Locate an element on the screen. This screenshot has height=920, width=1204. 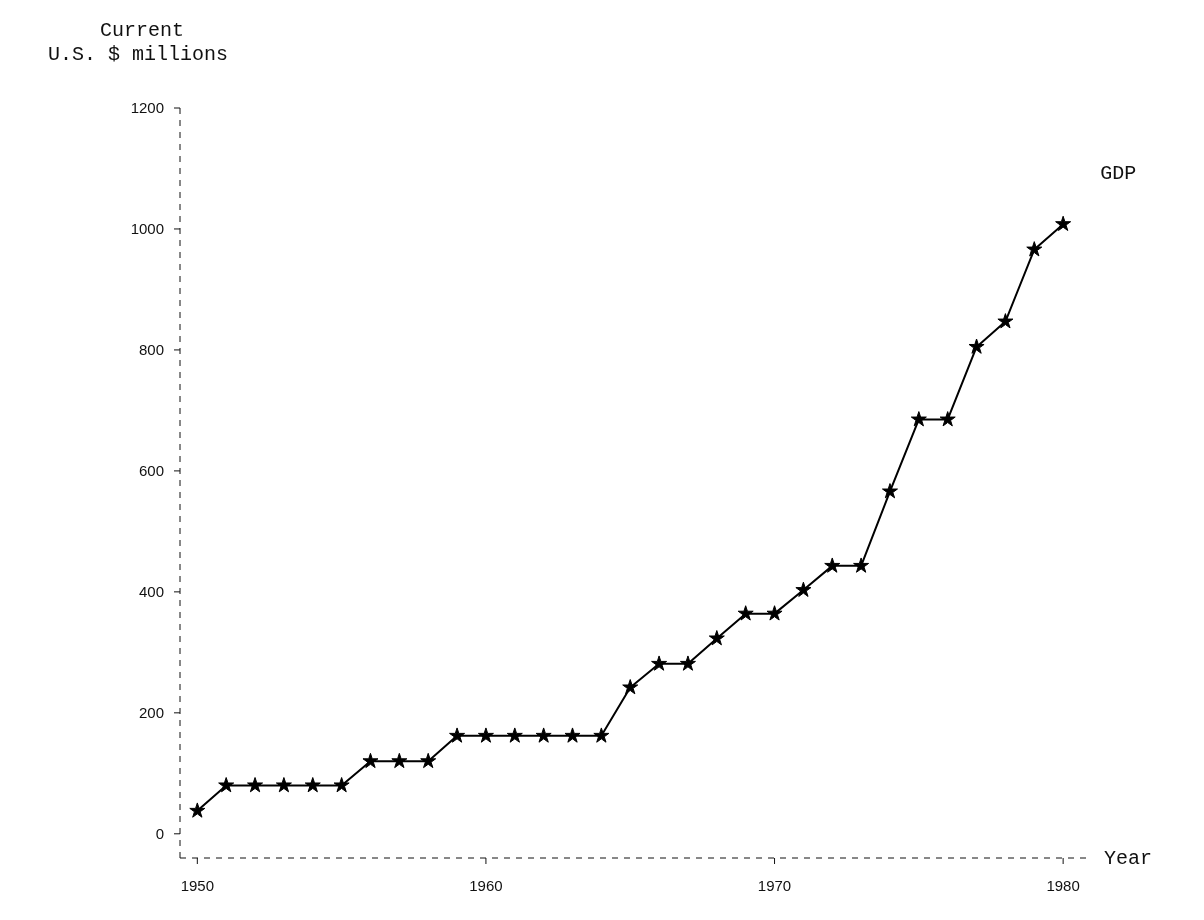
y-tick-label: 800 is located at coordinates (151, 350).